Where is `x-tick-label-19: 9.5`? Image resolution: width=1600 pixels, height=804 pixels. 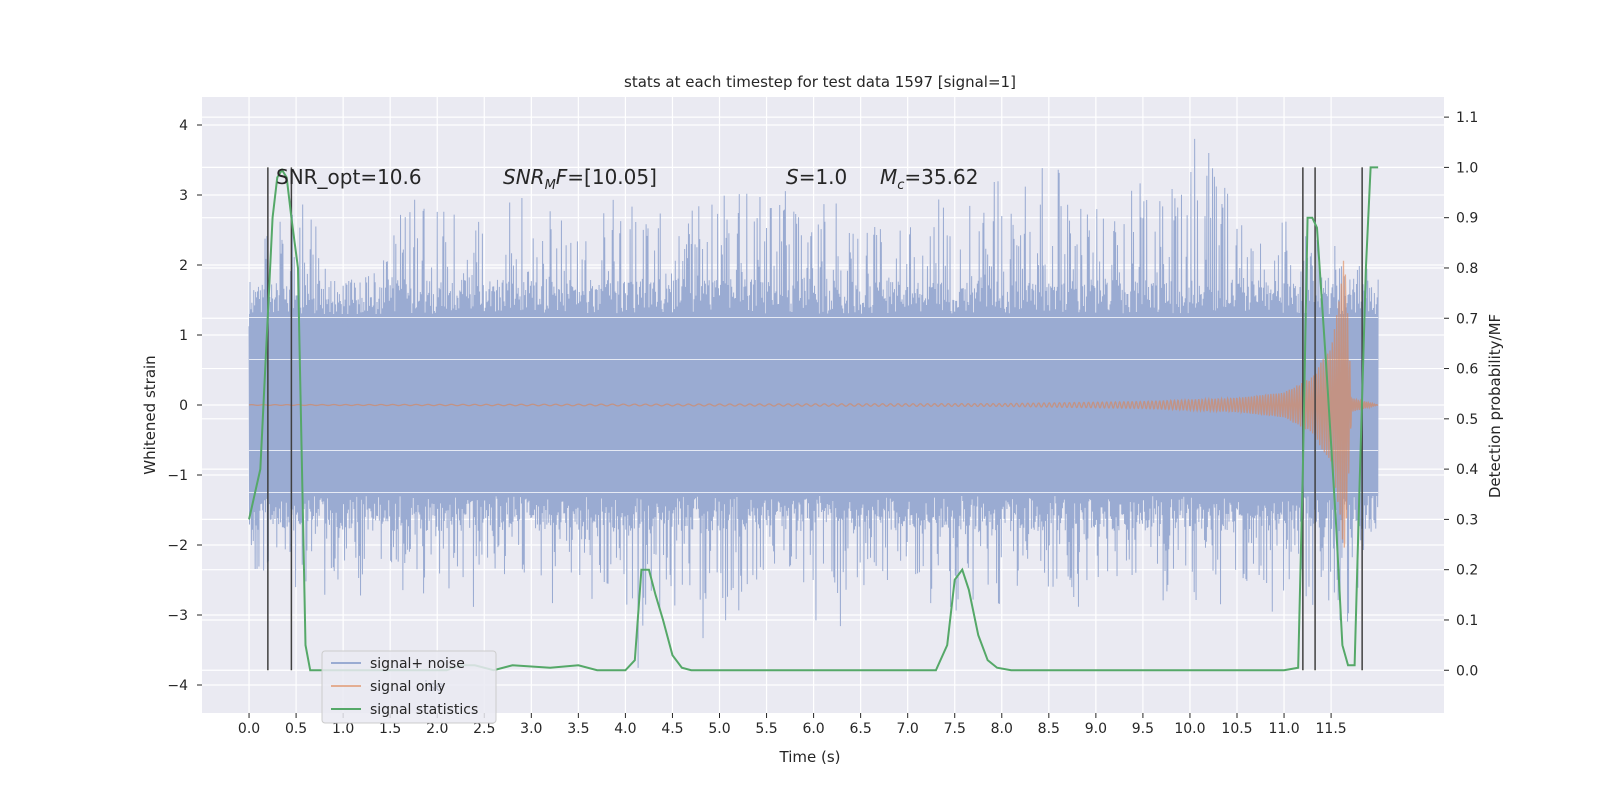
x-tick-label-19: 9.5 is located at coordinates (1143, 729).